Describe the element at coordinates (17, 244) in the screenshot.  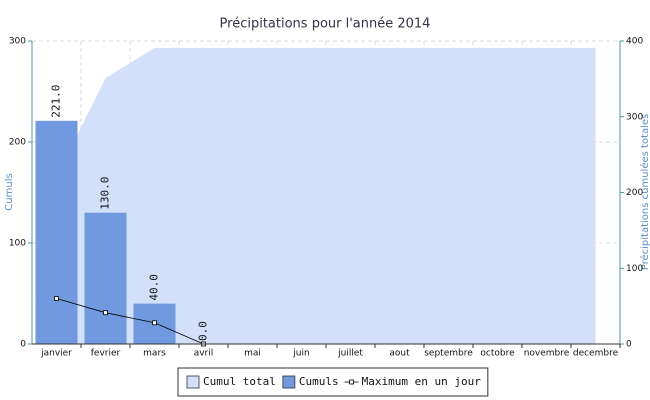
I see `y-tick-label: 100` at that location.